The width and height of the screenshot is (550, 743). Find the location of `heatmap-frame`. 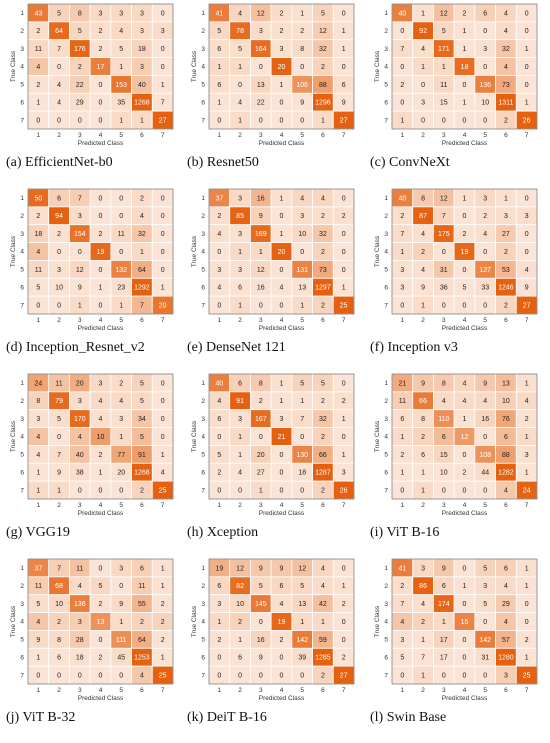

heatmap-frame is located at coordinates (100, 251).